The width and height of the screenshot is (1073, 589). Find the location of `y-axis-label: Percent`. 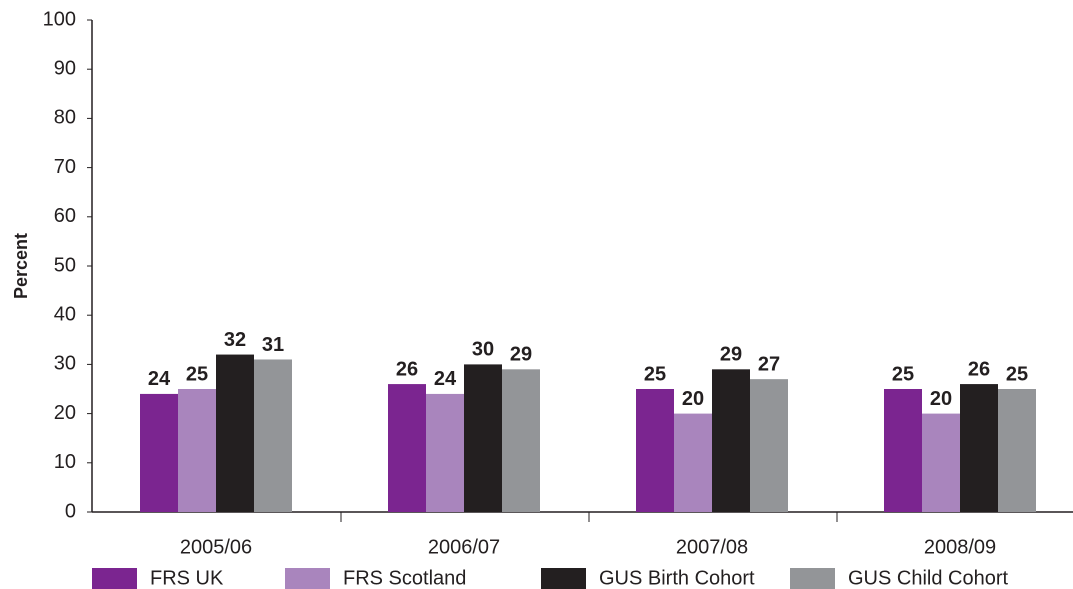

y-axis-label: Percent is located at coordinates (21, 266).